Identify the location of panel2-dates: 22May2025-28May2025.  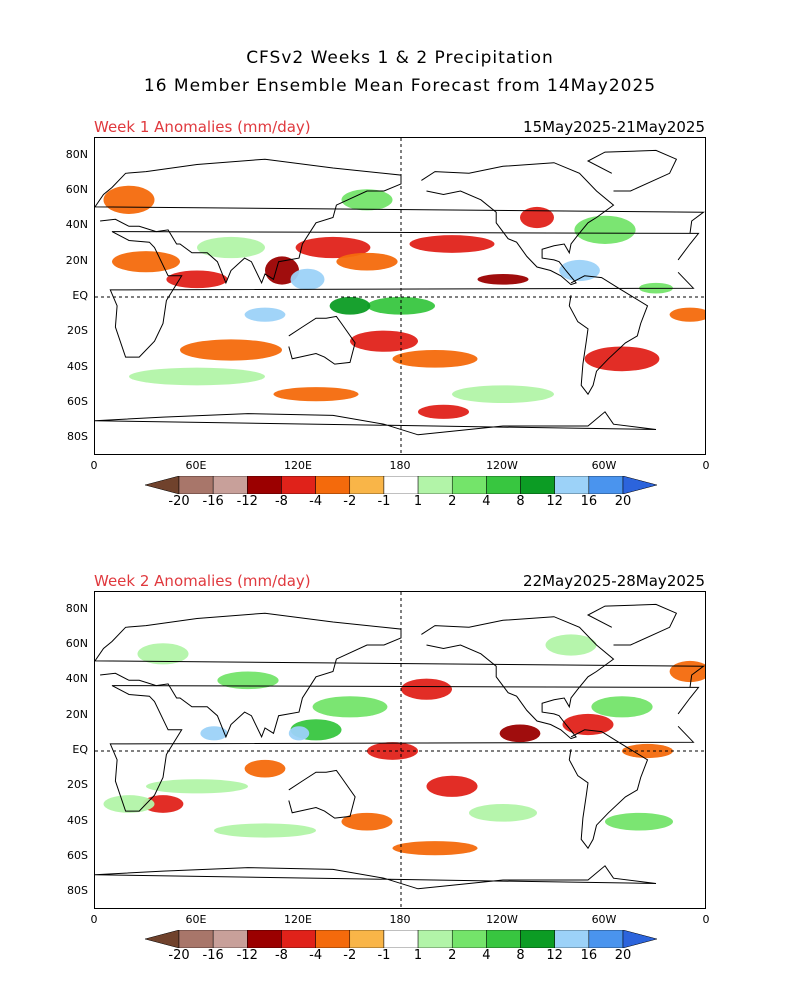
(614, 581).